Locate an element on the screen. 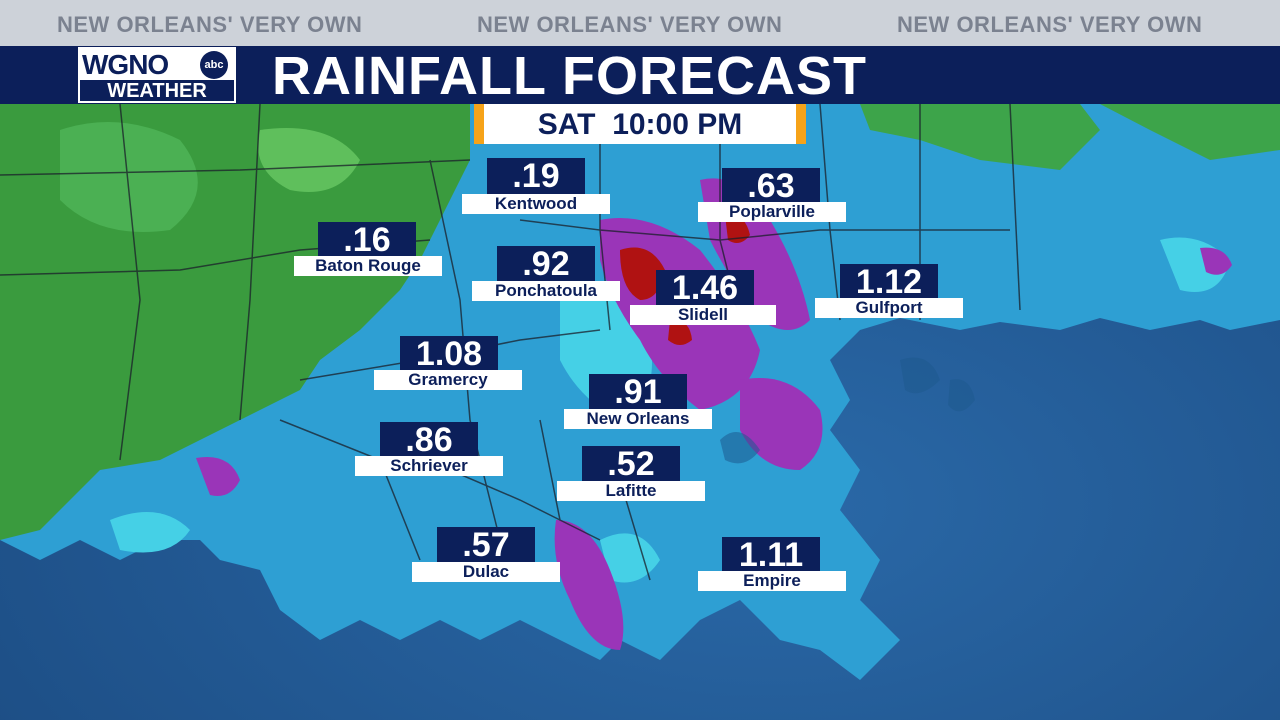 This screenshot has width=1280, height=720. station-logo: WGNO abc WEATHER is located at coordinates (157, 75).